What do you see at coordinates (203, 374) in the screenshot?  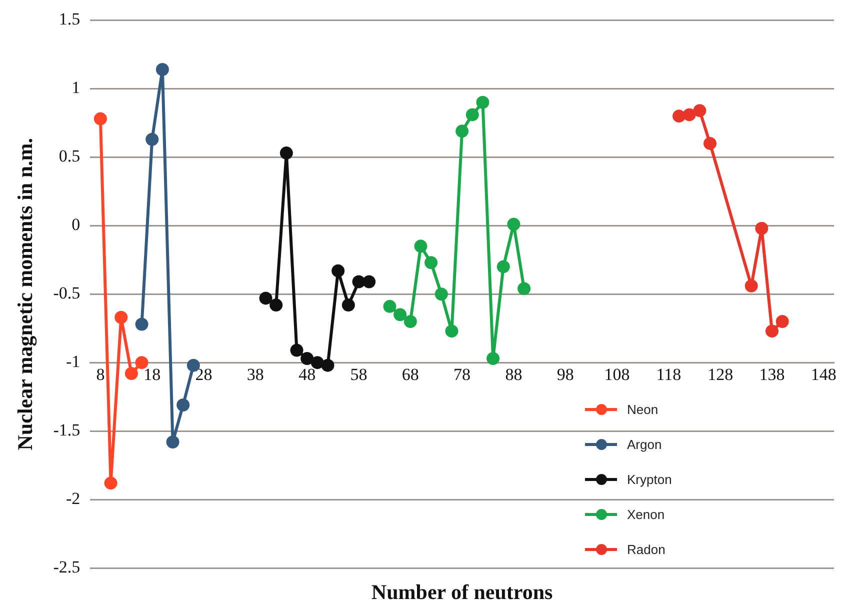 I see `x-tick-label: 28` at bounding box center [203, 374].